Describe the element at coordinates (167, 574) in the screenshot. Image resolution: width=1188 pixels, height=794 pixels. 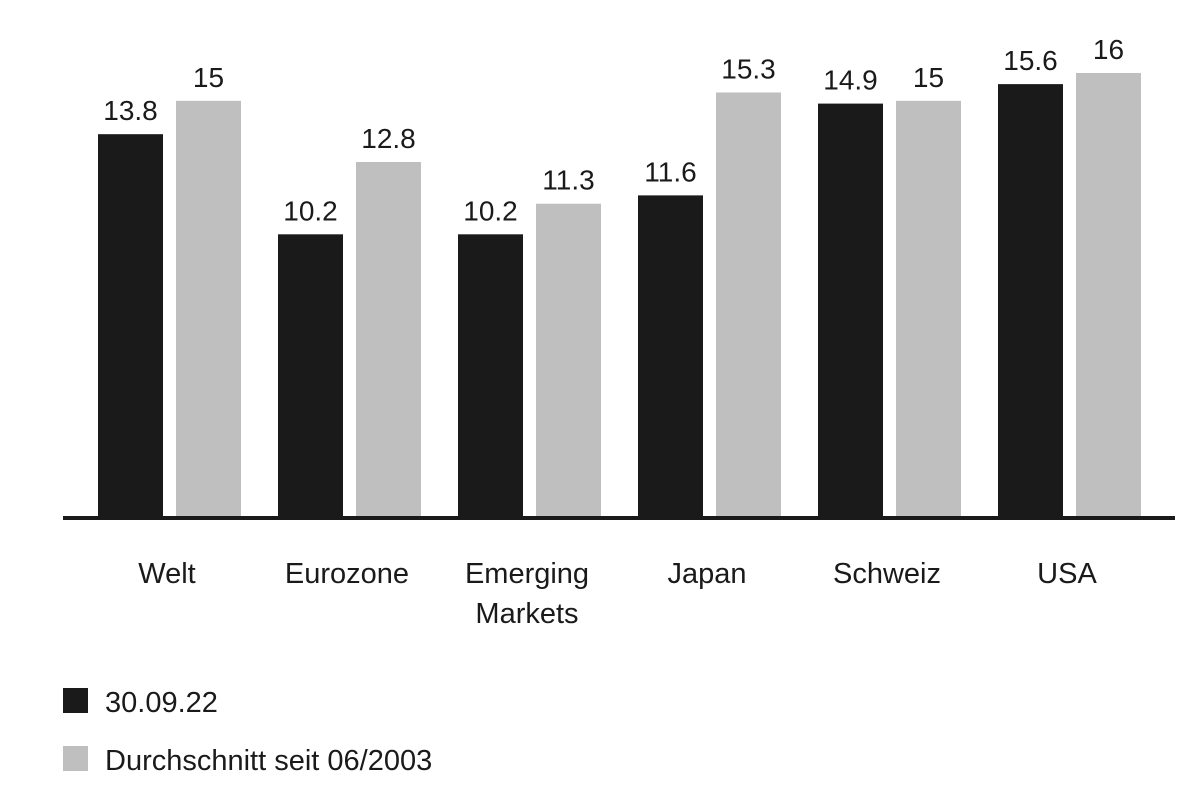
I see `x-tick-label: Welt` at that location.